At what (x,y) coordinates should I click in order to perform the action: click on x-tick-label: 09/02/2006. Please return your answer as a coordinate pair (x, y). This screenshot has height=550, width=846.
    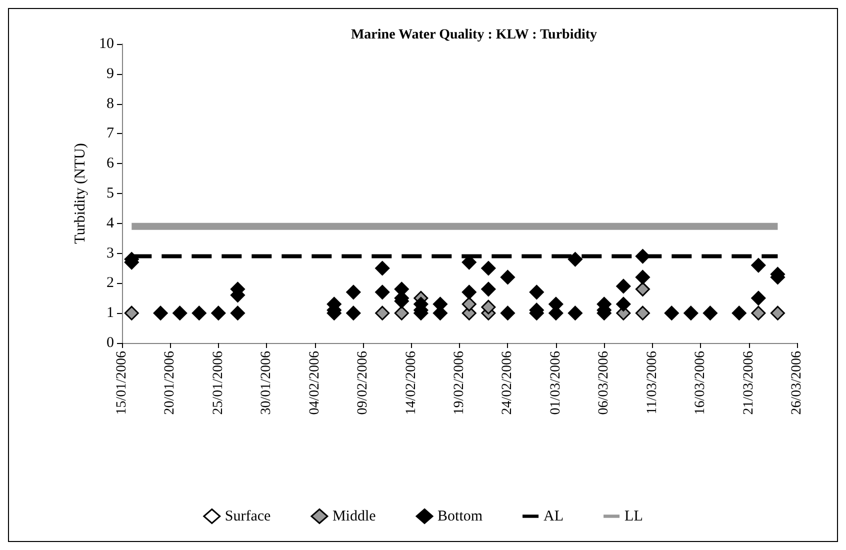
    Looking at the image, I should click on (363, 383).